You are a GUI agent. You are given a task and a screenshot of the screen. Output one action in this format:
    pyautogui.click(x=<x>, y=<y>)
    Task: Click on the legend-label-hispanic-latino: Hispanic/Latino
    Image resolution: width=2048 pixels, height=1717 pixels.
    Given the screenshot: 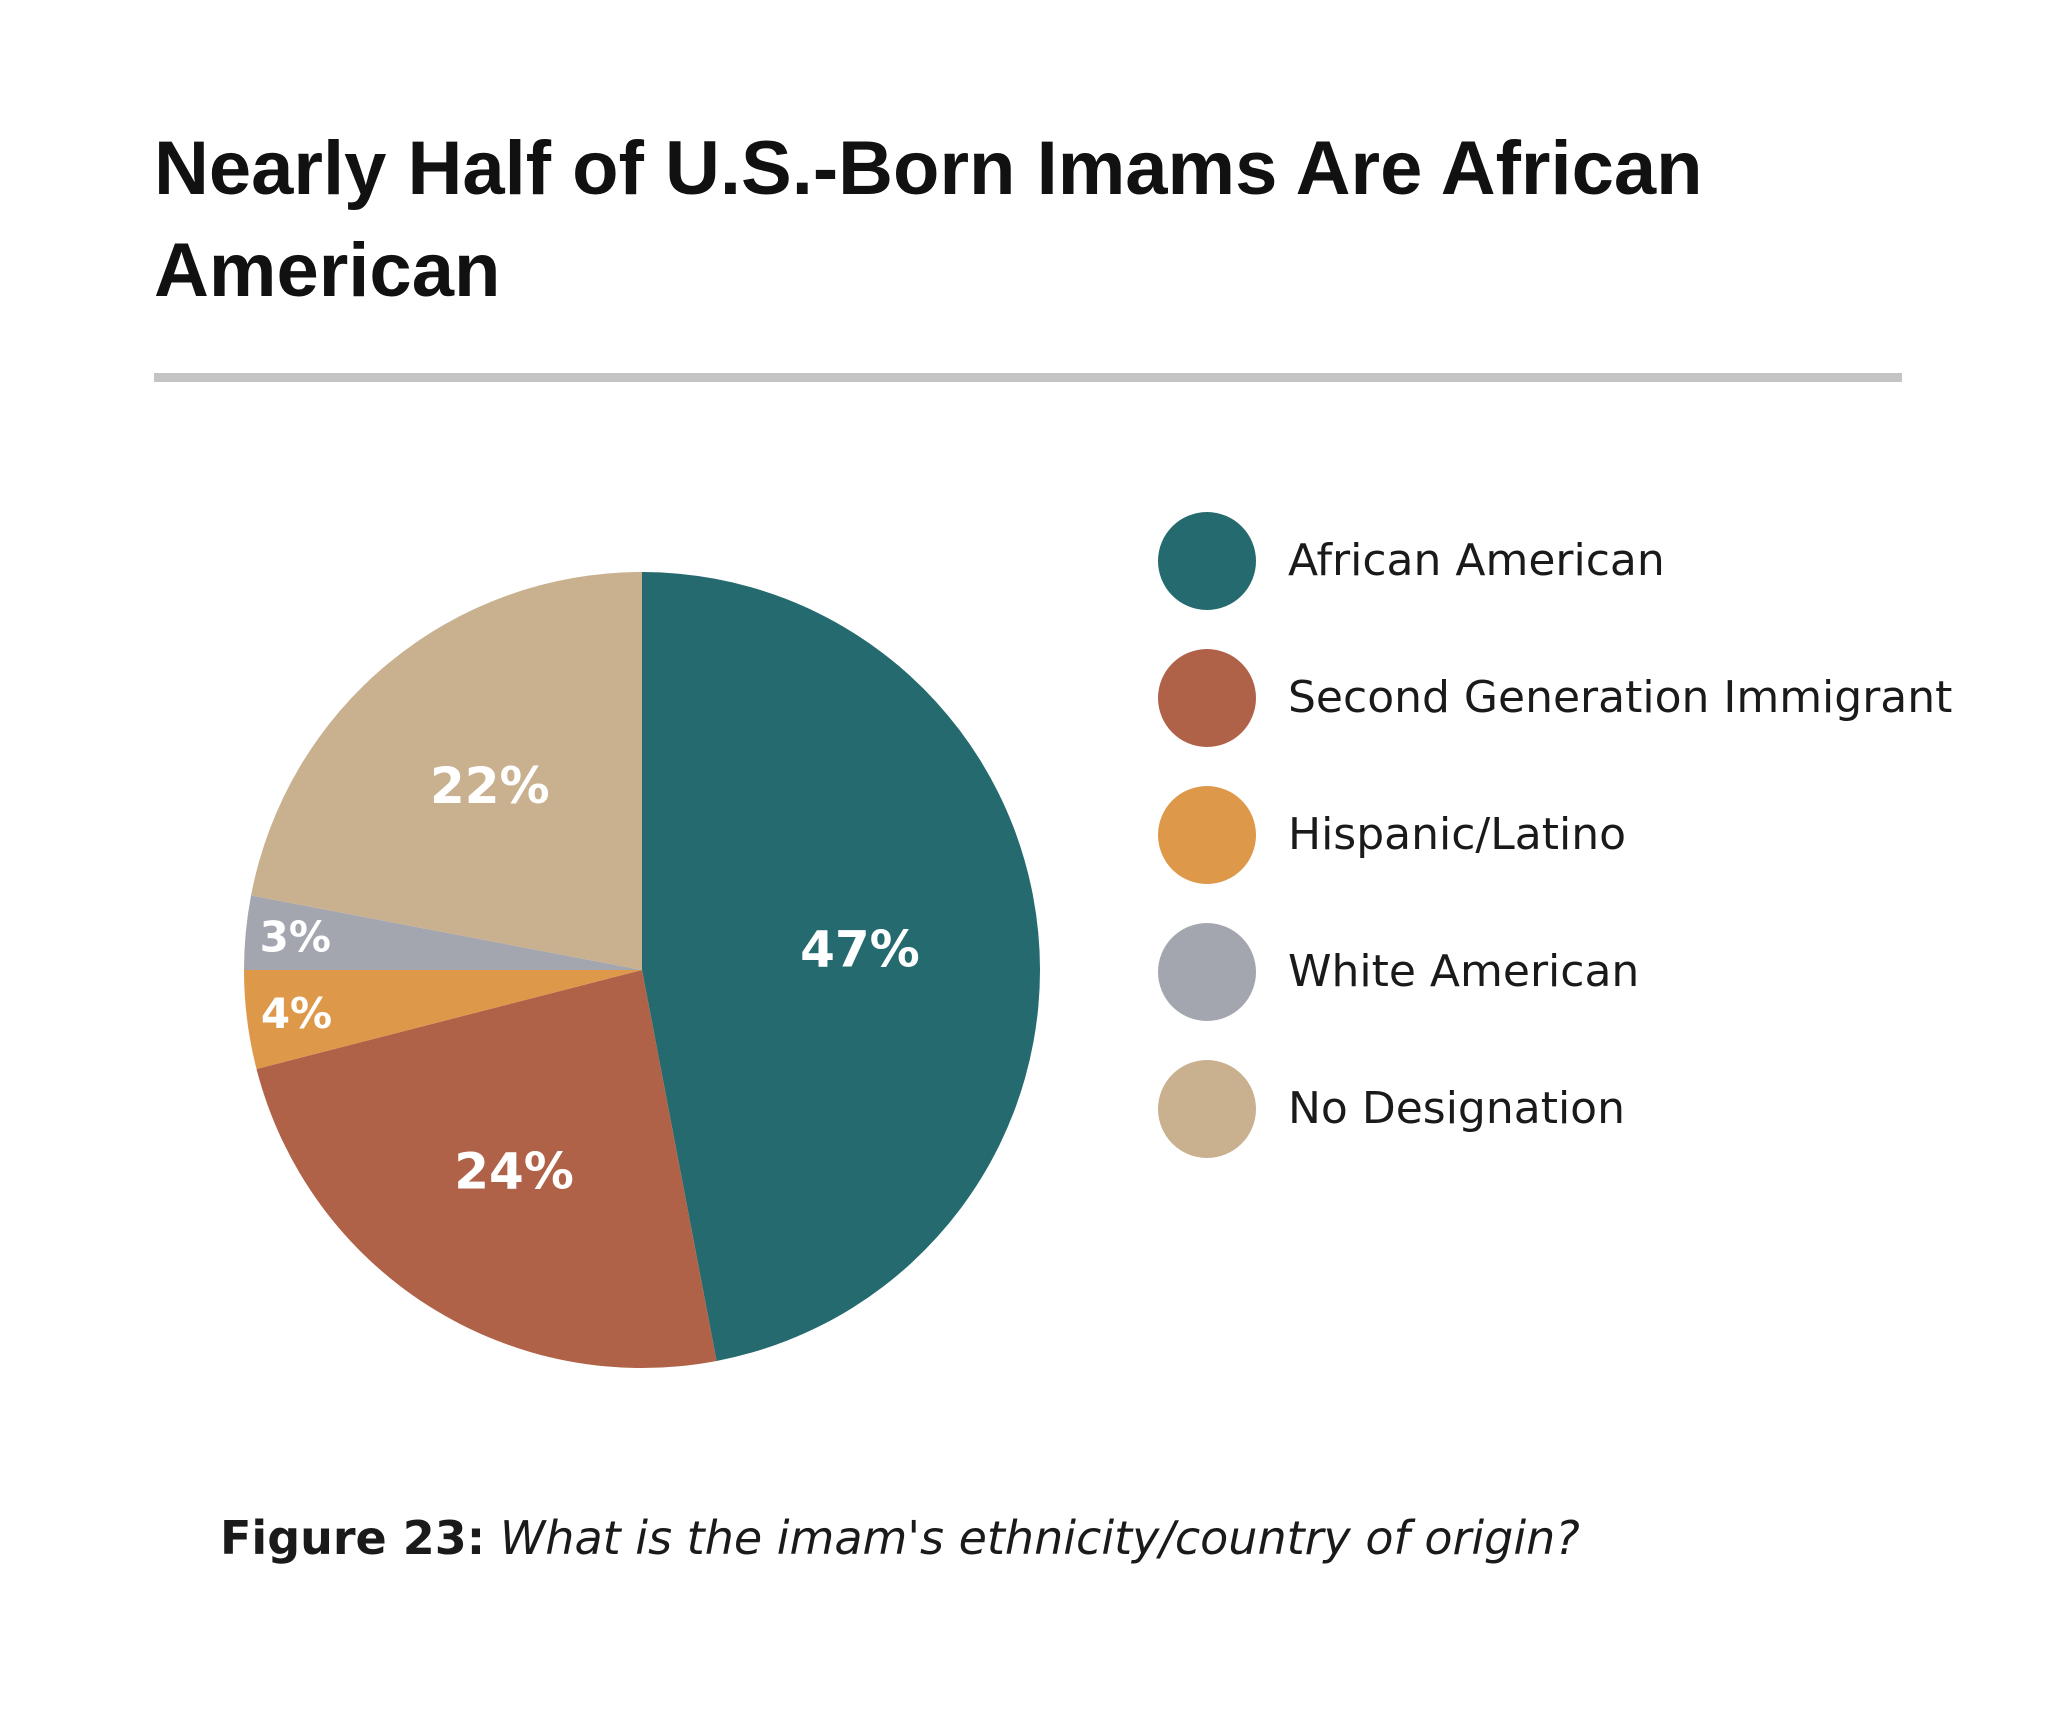 What is the action you would take?
    pyautogui.click(x=1457, y=834)
    